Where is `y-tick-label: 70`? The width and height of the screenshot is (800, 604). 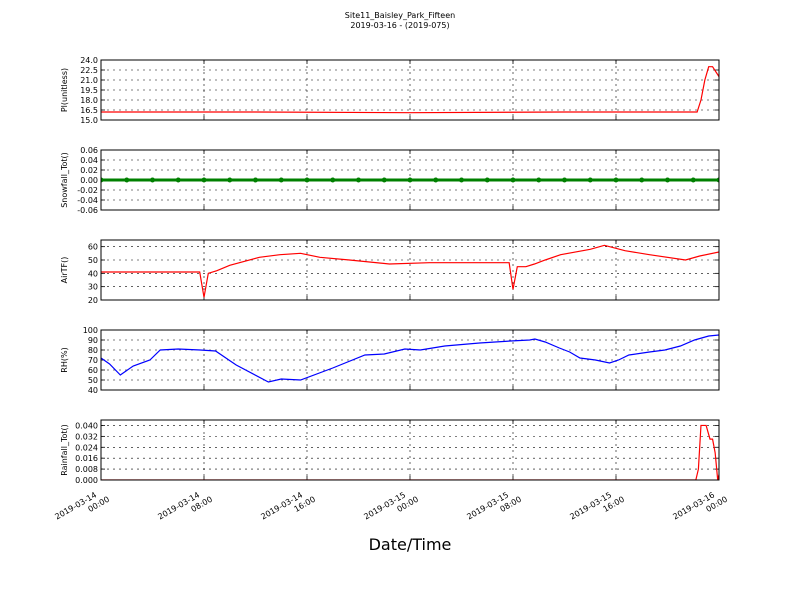 y-tick-label: 70 is located at coordinates (93, 360).